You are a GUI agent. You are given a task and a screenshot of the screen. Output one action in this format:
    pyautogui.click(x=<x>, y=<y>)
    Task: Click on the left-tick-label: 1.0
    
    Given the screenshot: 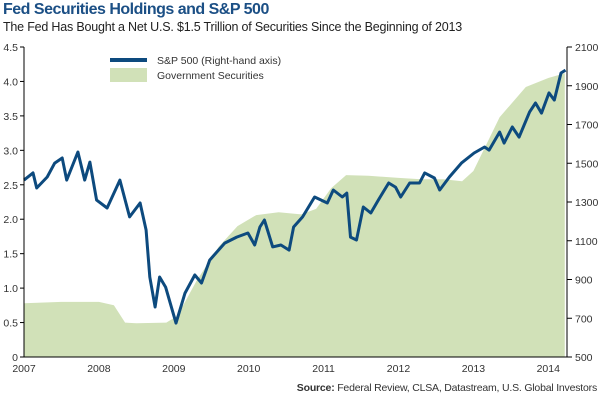 What is the action you would take?
    pyautogui.click(x=10, y=289)
    